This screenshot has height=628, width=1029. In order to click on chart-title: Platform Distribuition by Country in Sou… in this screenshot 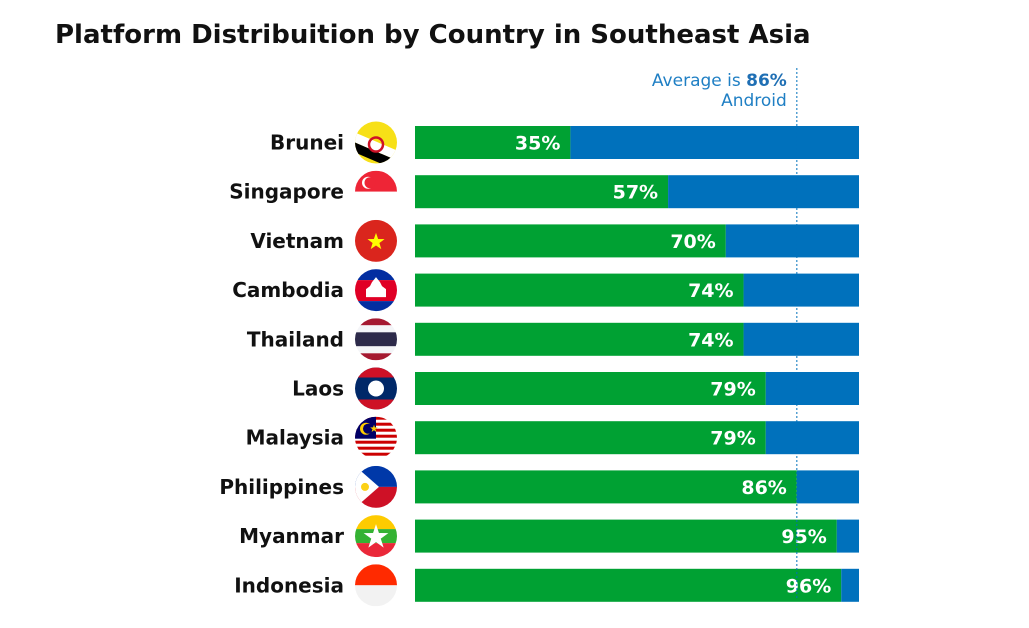, I will do `click(433, 35)`.